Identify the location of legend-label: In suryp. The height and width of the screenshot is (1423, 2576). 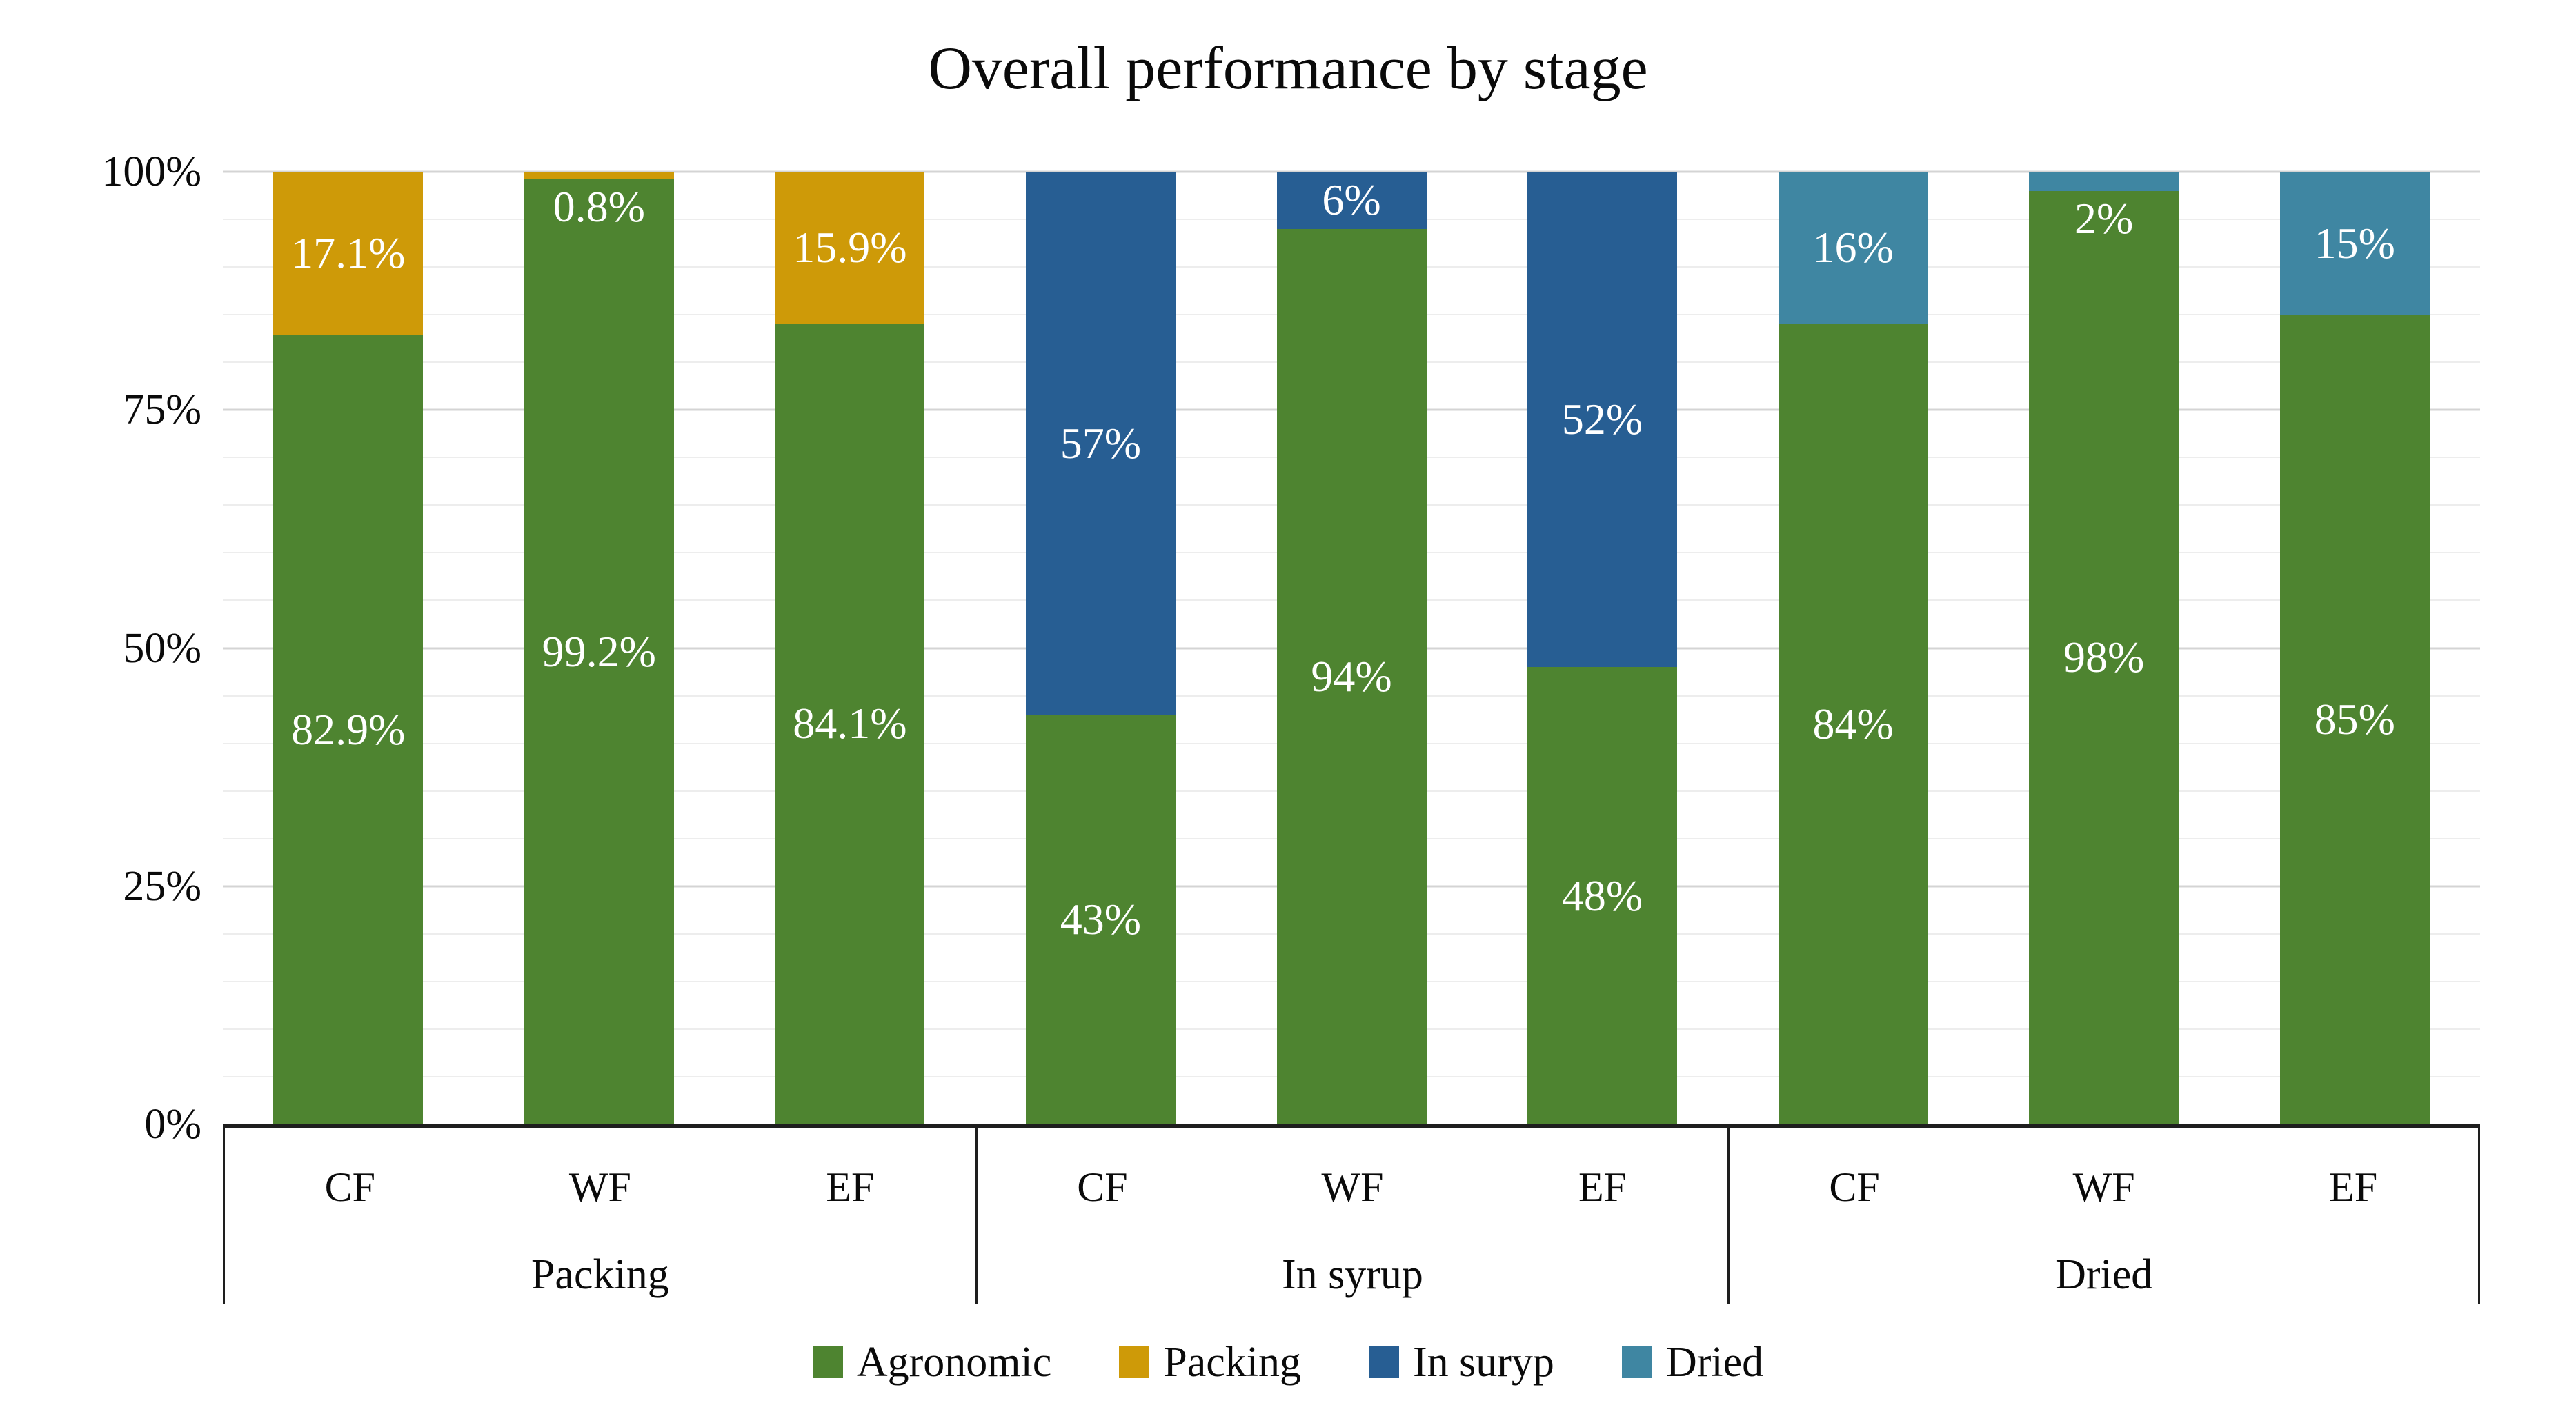
(1483, 1363).